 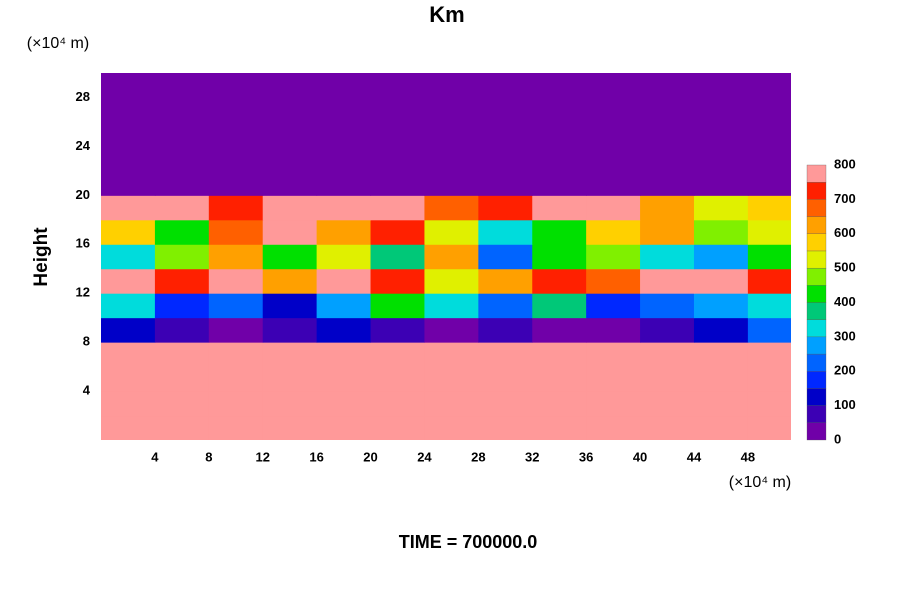 What do you see at coordinates (83, 96) in the screenshot?
I see `y-tick-label: 28` at bounding box center [83, 96].